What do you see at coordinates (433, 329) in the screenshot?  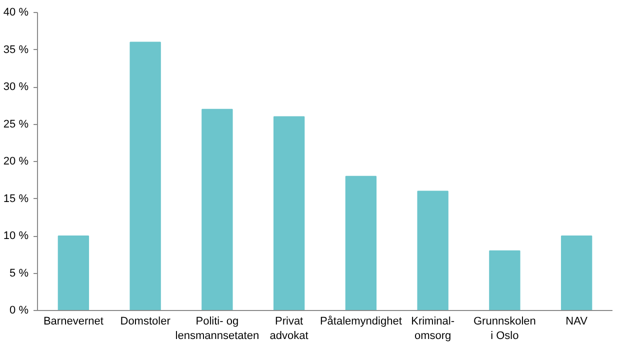 I see `x-tick-label: Kriminal- omsorg` at bounding box center [433, 329].